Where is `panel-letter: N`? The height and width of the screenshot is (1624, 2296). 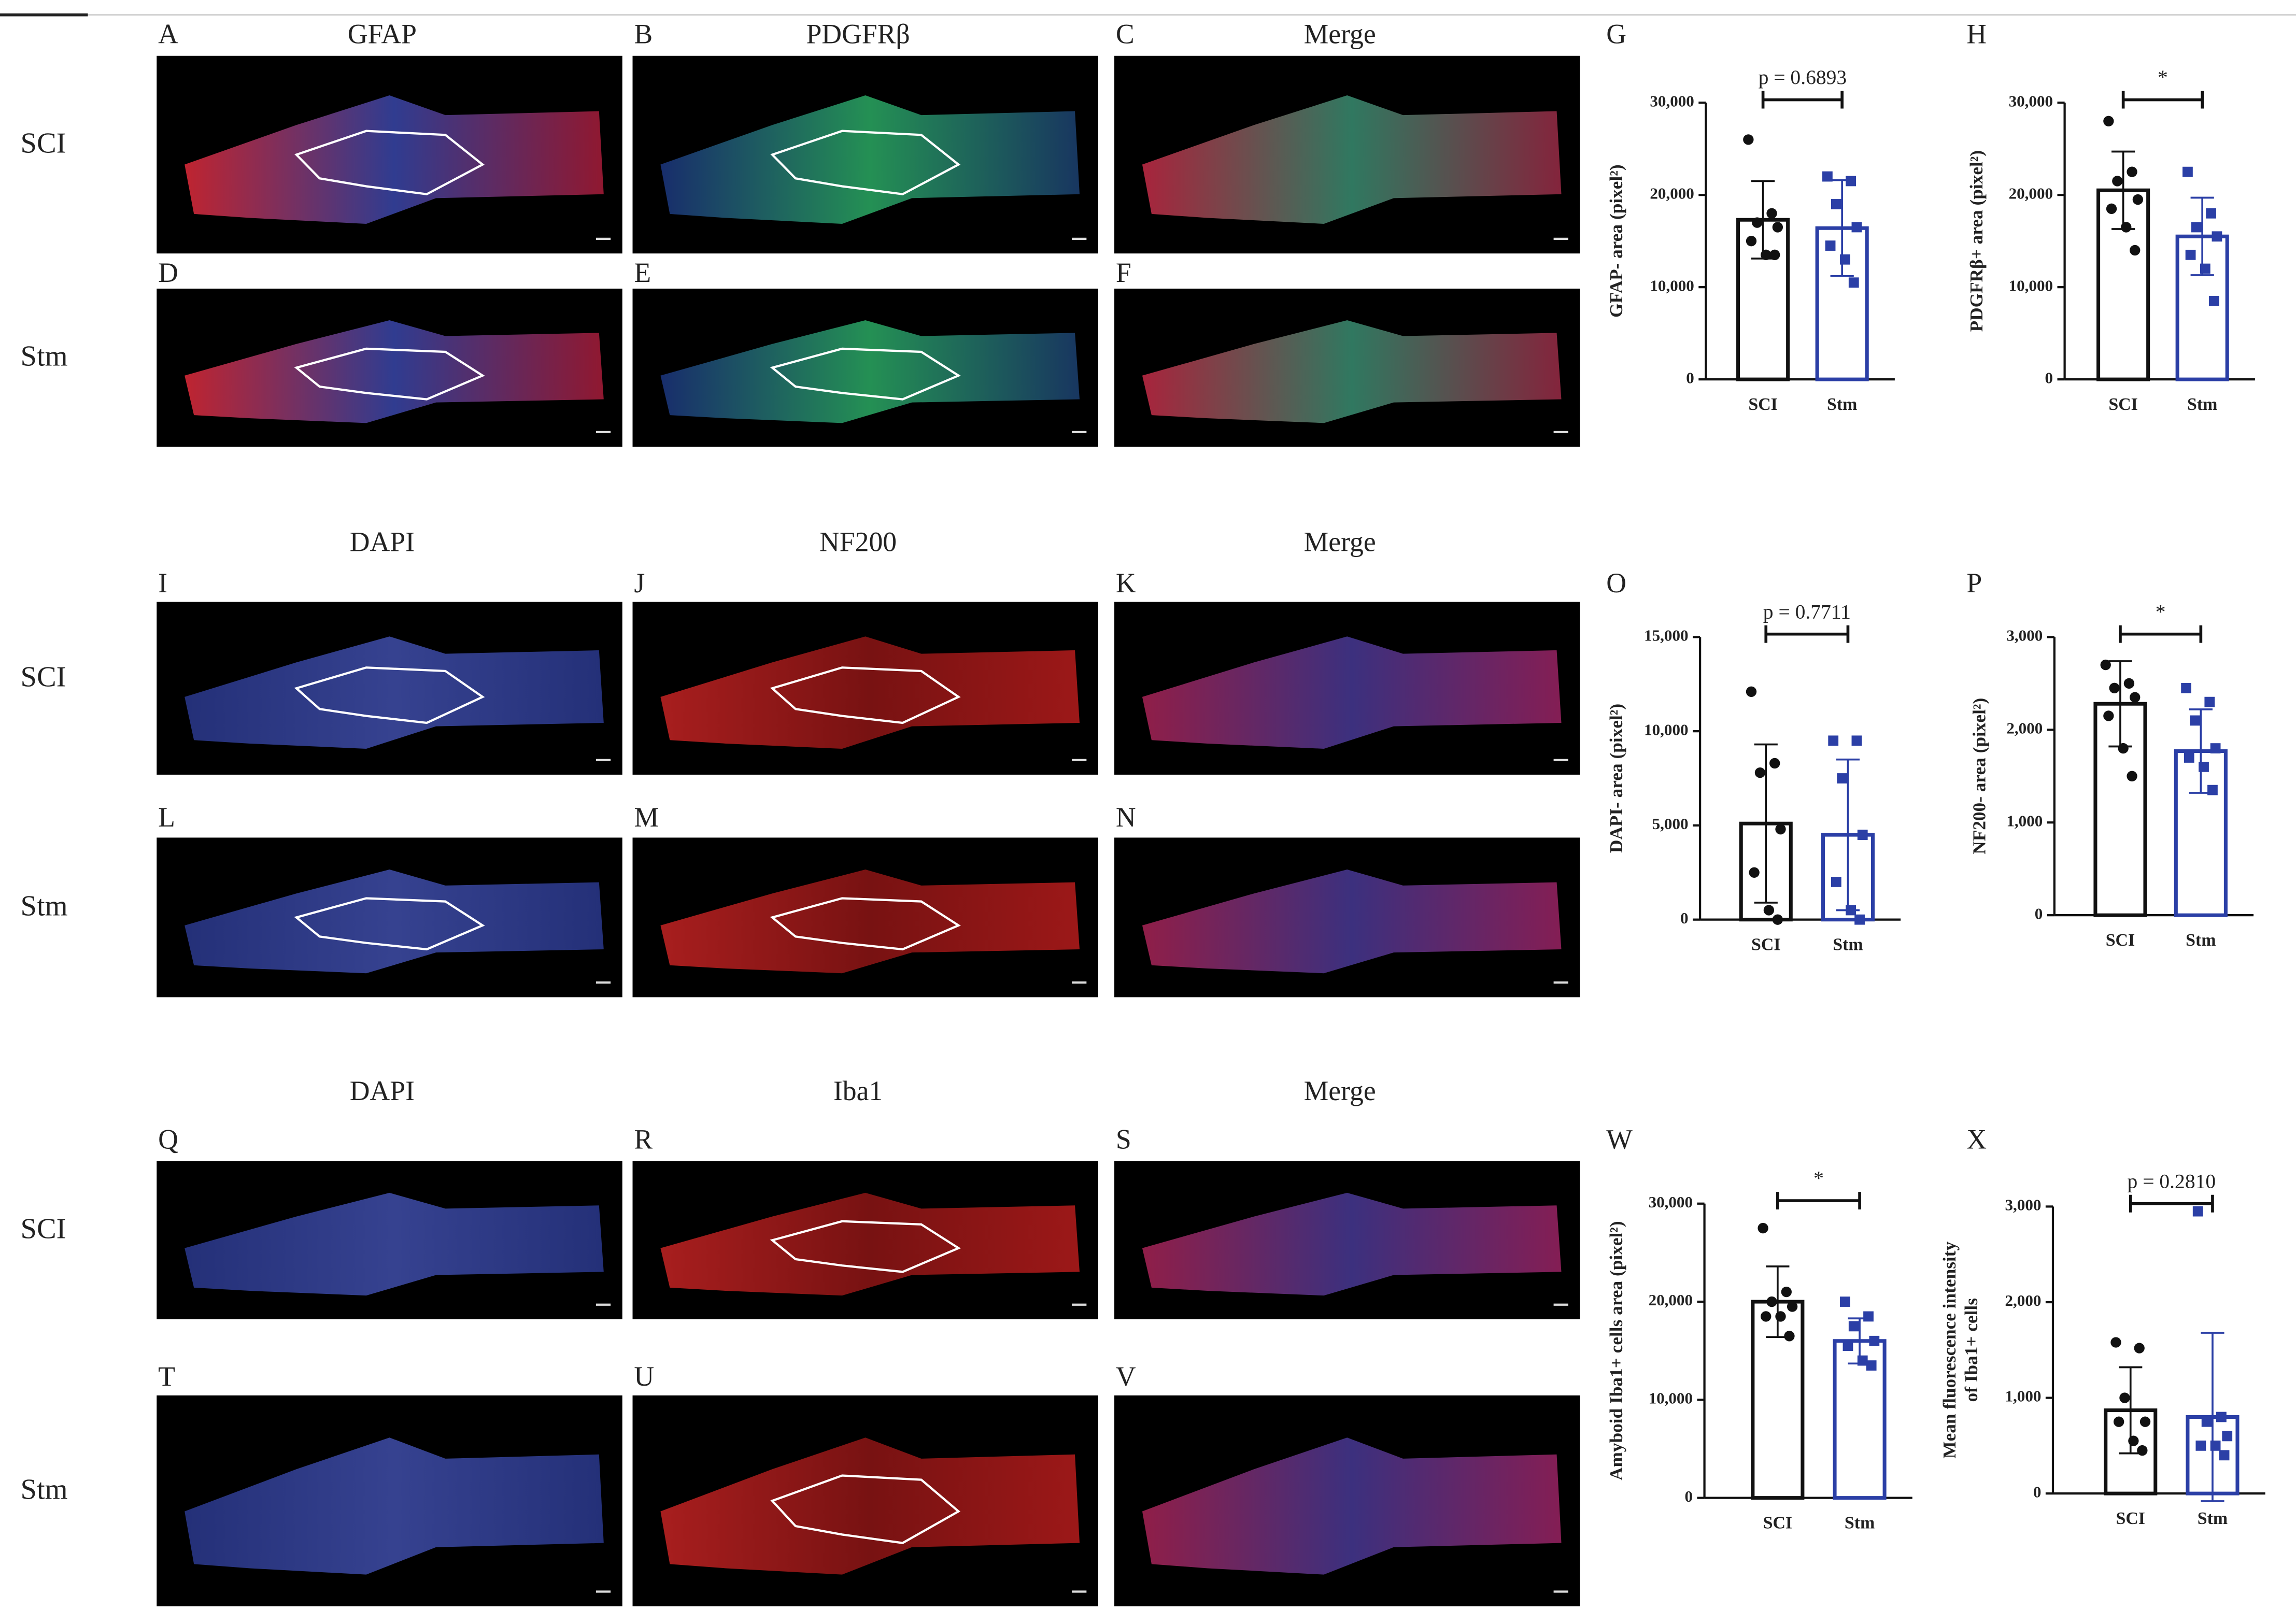
panel-letter: N is located at coordinates (1126, 817).